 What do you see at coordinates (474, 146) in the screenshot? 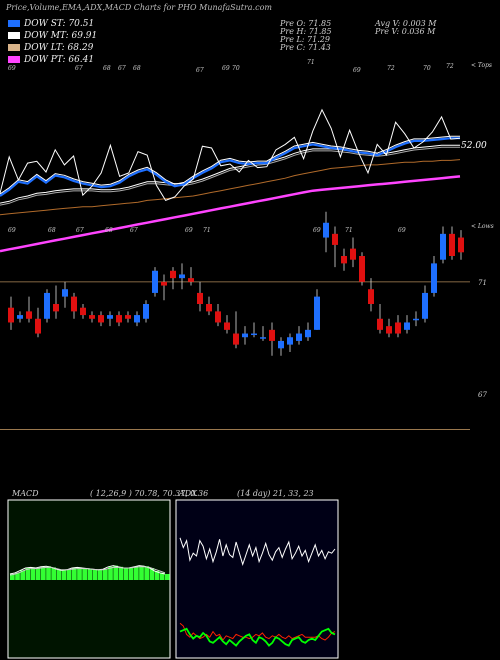
I see `price-label: 52.00` at bounding box center [474, 146].